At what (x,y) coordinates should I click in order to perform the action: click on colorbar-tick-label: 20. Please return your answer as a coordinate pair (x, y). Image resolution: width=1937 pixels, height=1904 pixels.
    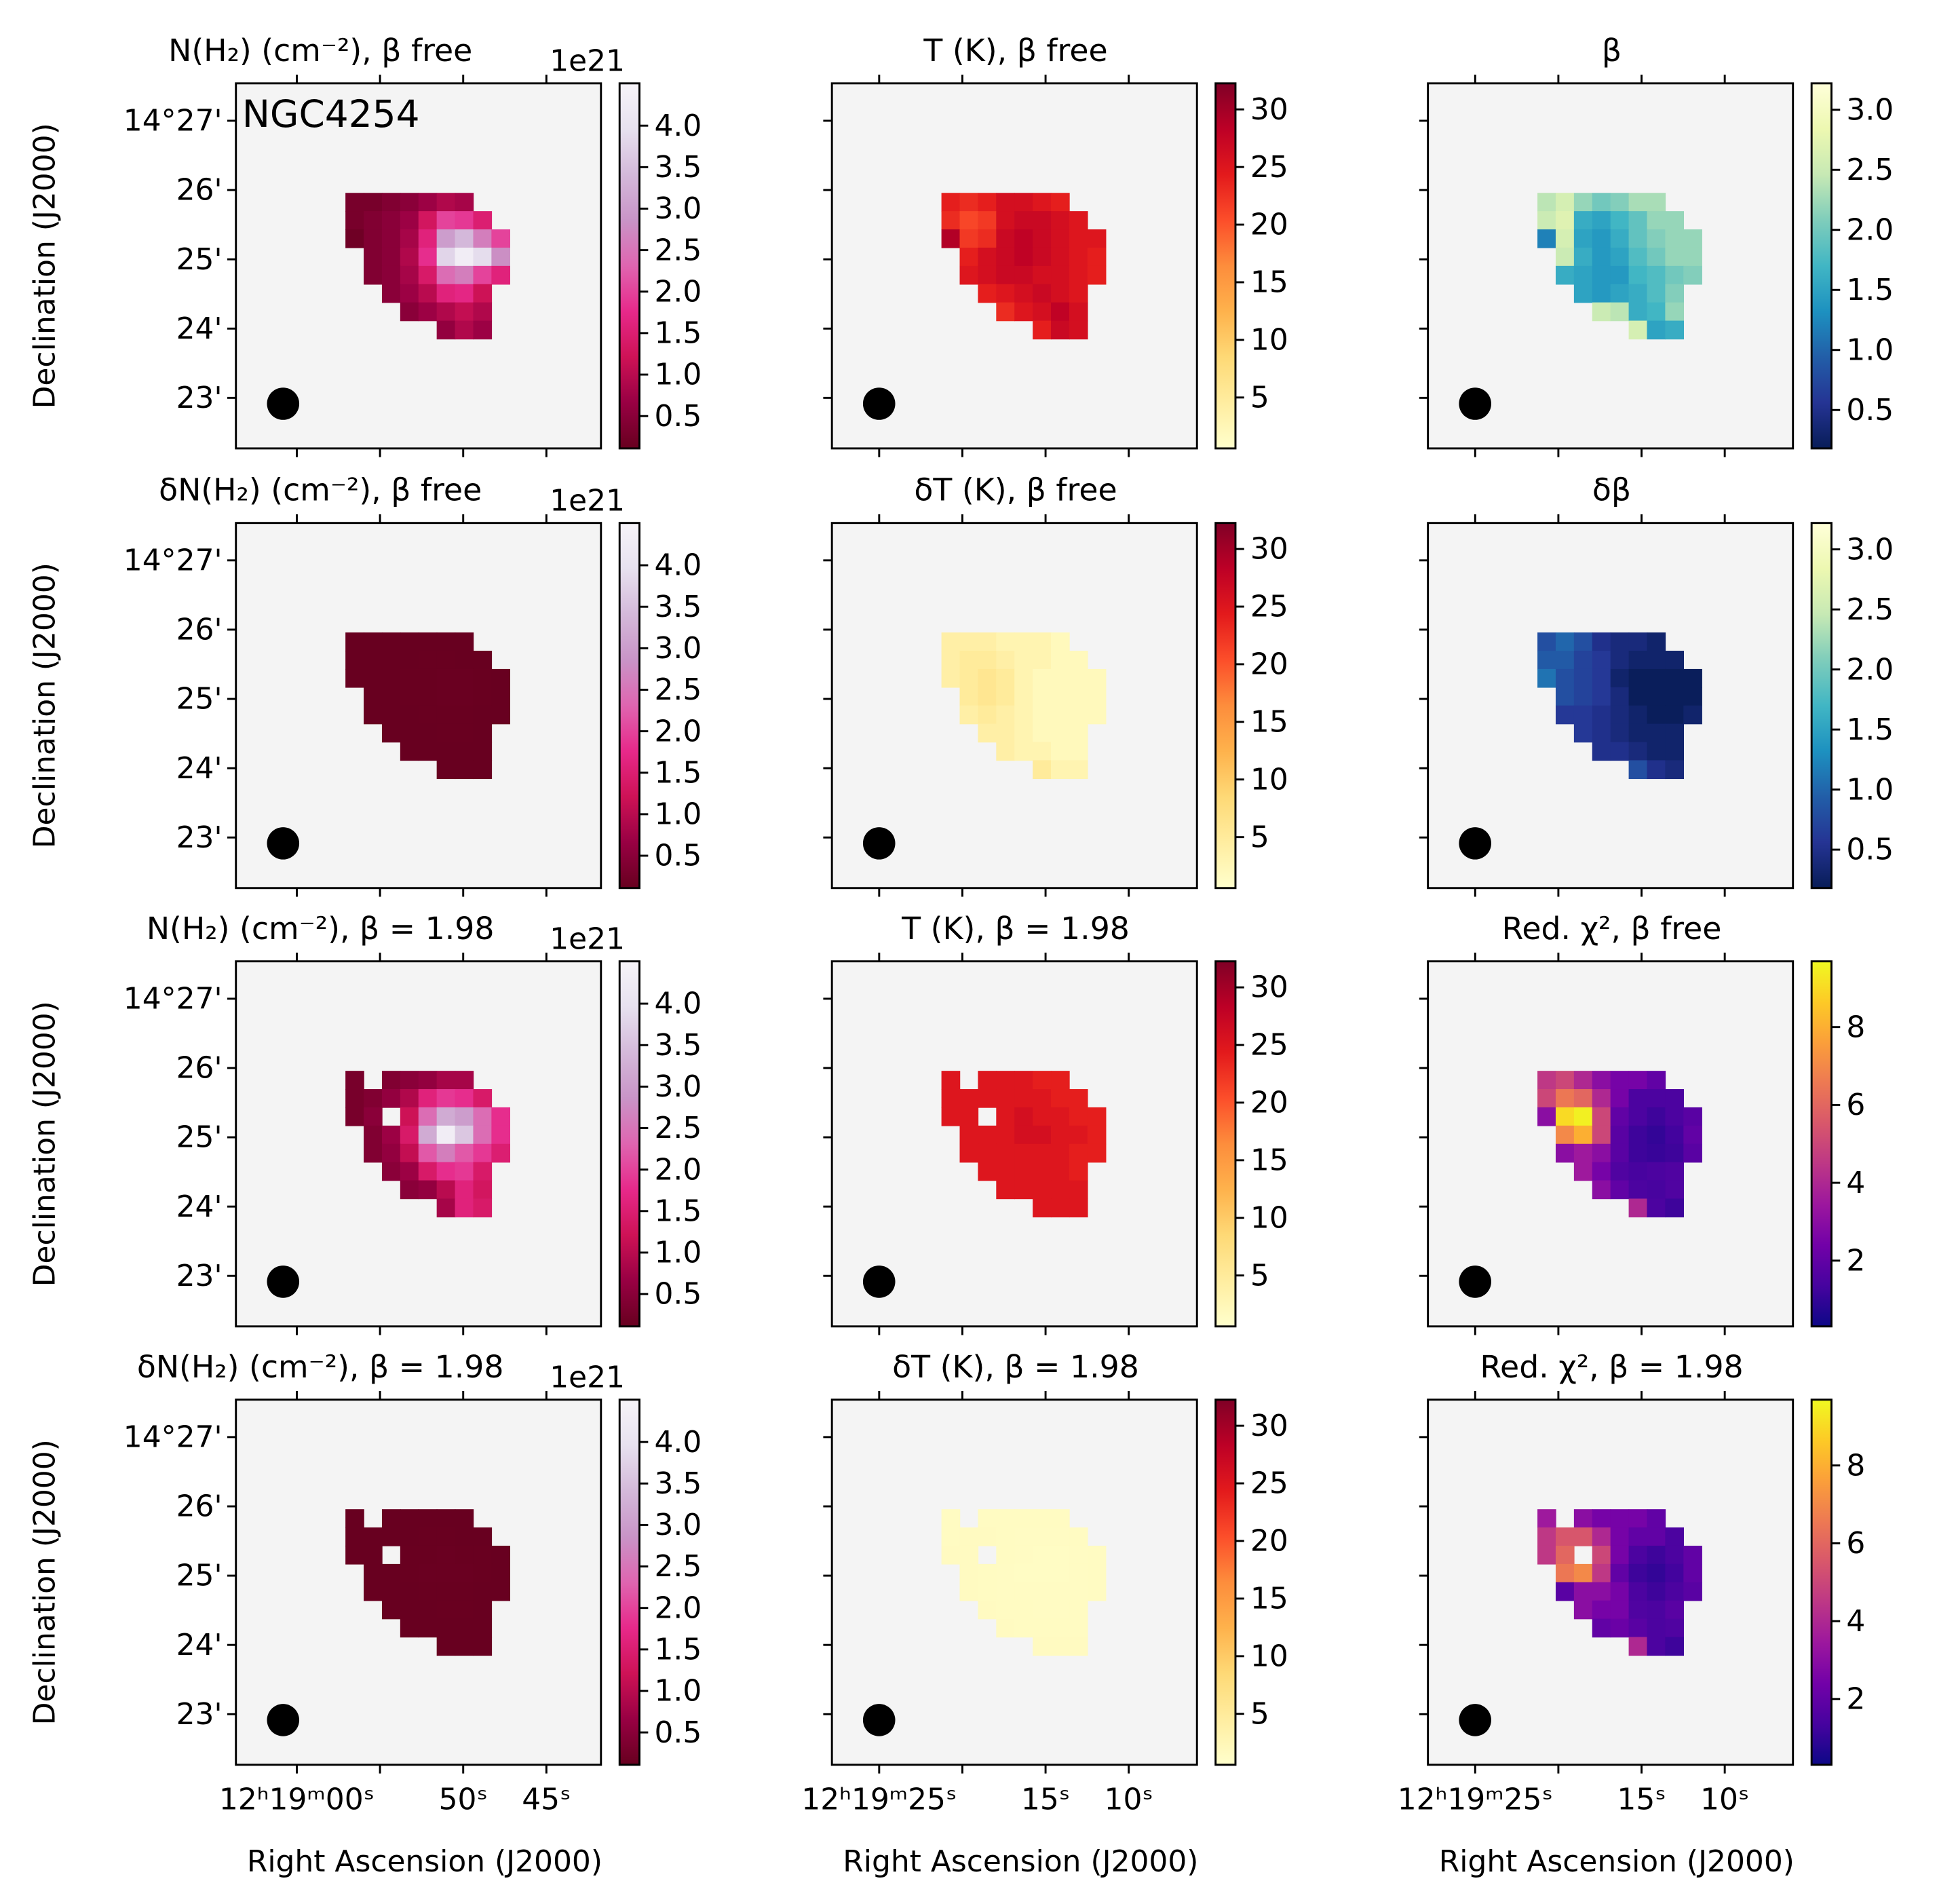
    Looking at the image, I should click on (1269, 225).